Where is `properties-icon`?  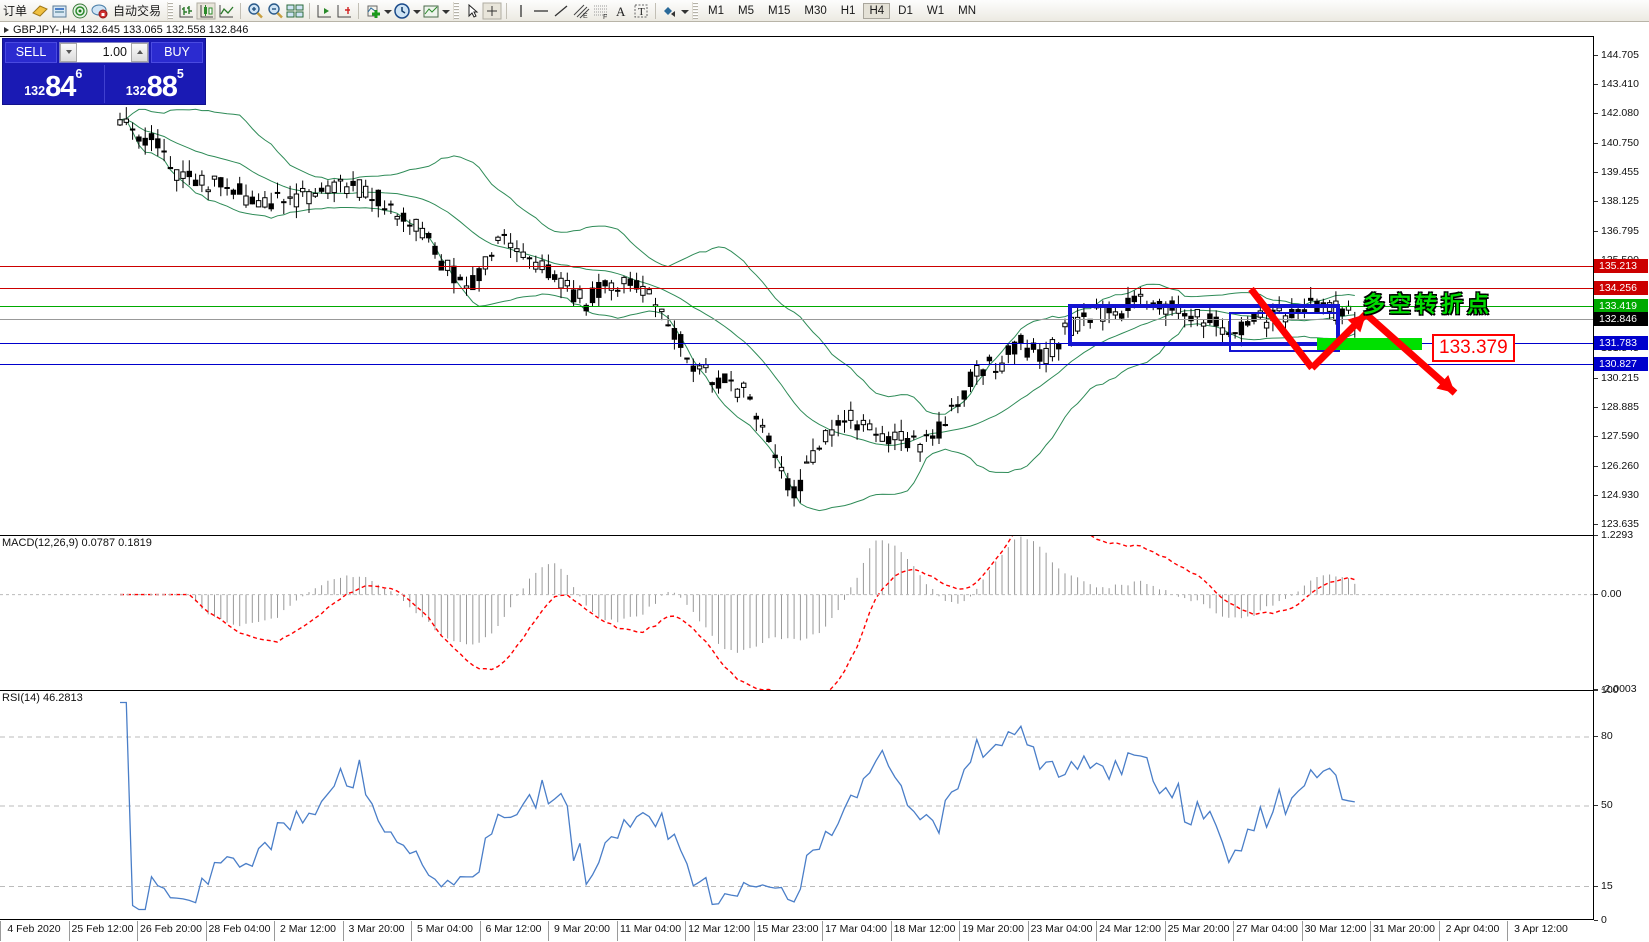
properties-icon is located at coordinates (40, 11).